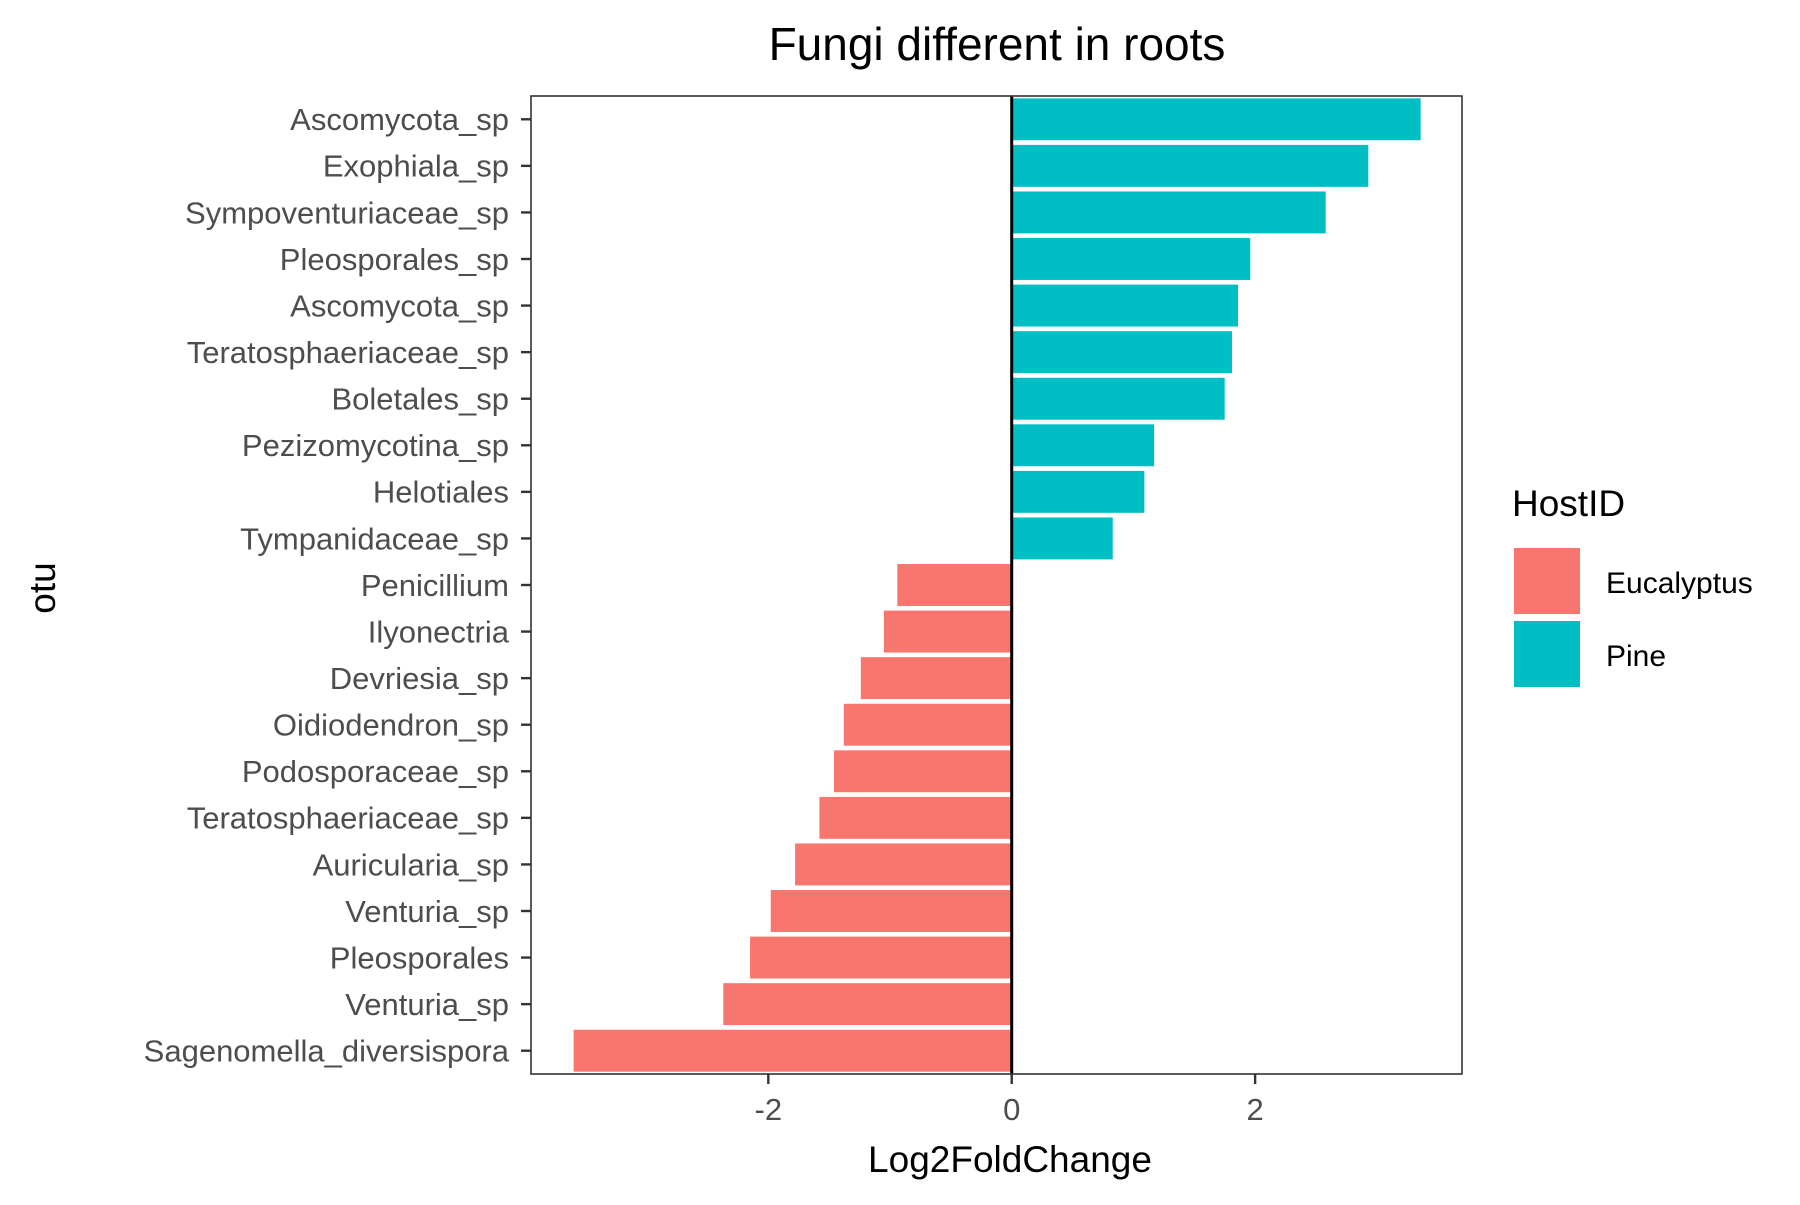 The width and height of the screenshot is (1800, 1205). Describe the element at coordinates (947, 631) in the screenshot. I see `bar-12-ilyonectria` at that location.